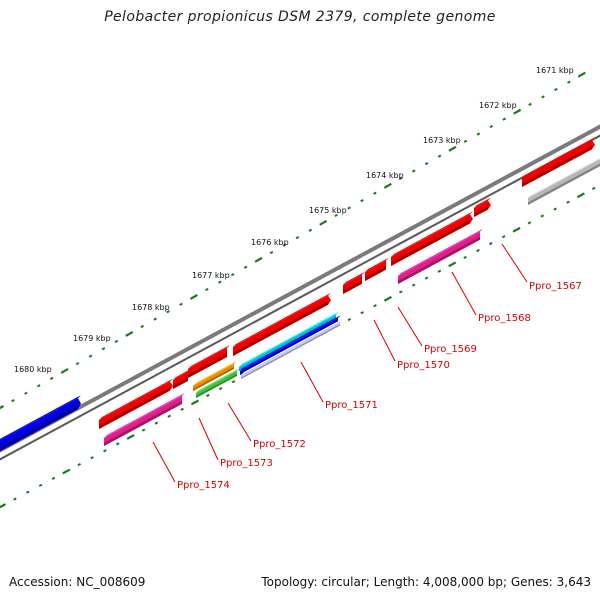  Describe the element at coordinates (203, 485) in the screenshot. I see `gene-label: Ppro_1574` at that location.